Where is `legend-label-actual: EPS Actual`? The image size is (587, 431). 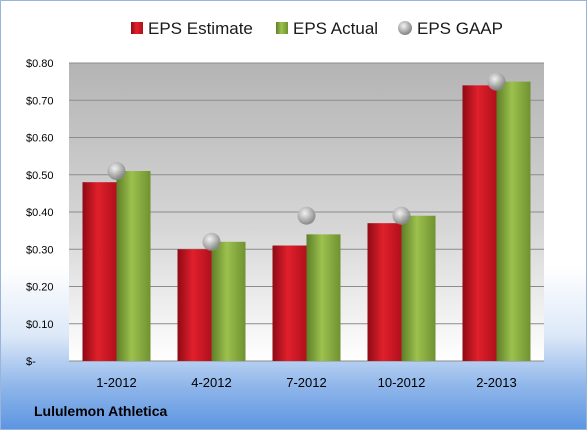 legend-label-actual: EPS Actual is located at coordinates (335, 28).